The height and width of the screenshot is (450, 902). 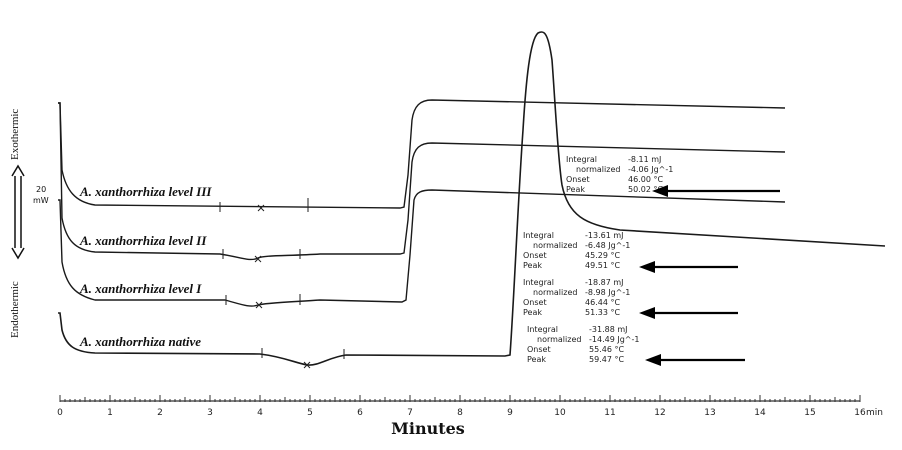 What do you see at coordinates (15, 309) in the screenshot?
I see `endothermic-label: Endothermic` at bounding box center [15, 309].